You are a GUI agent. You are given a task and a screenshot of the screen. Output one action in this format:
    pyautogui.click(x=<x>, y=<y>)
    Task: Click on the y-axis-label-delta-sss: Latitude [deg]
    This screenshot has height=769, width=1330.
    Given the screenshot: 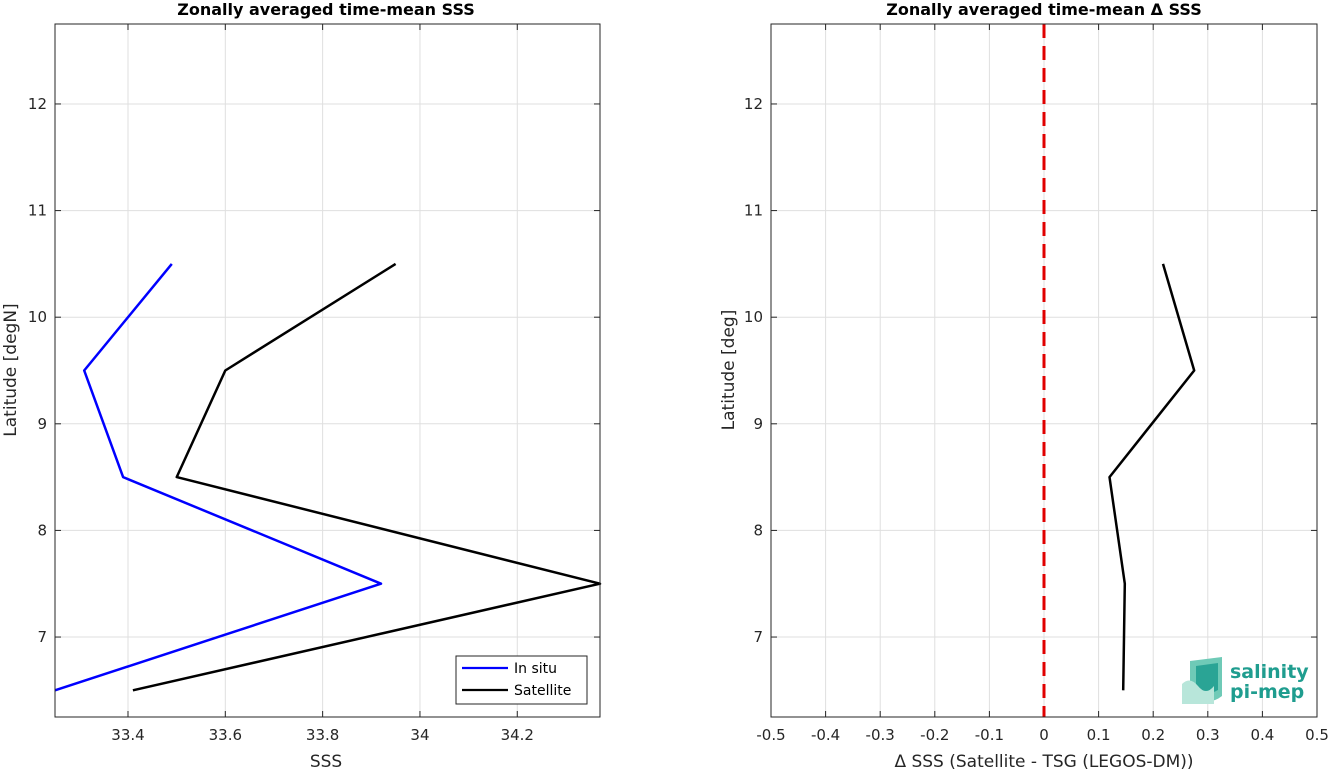 What is the action you would take?
    pyautogui.click(x=729, y=370)
    